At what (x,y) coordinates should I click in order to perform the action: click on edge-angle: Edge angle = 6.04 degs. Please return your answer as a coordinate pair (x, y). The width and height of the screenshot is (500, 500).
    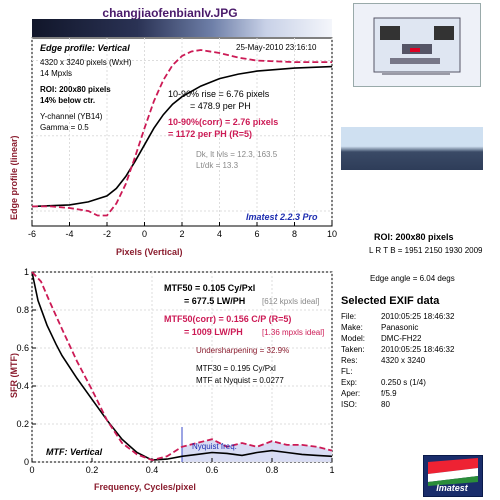
    Looking at the image, I should click on (412, 278).